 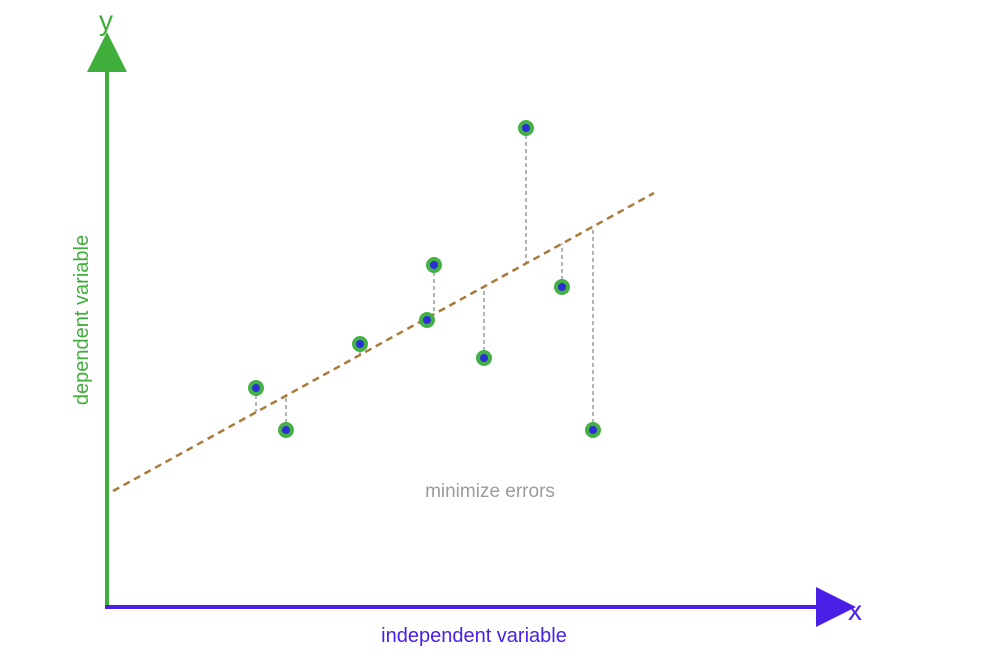 I want to click on y-axis-letter: y, so click(x=106, y=20).